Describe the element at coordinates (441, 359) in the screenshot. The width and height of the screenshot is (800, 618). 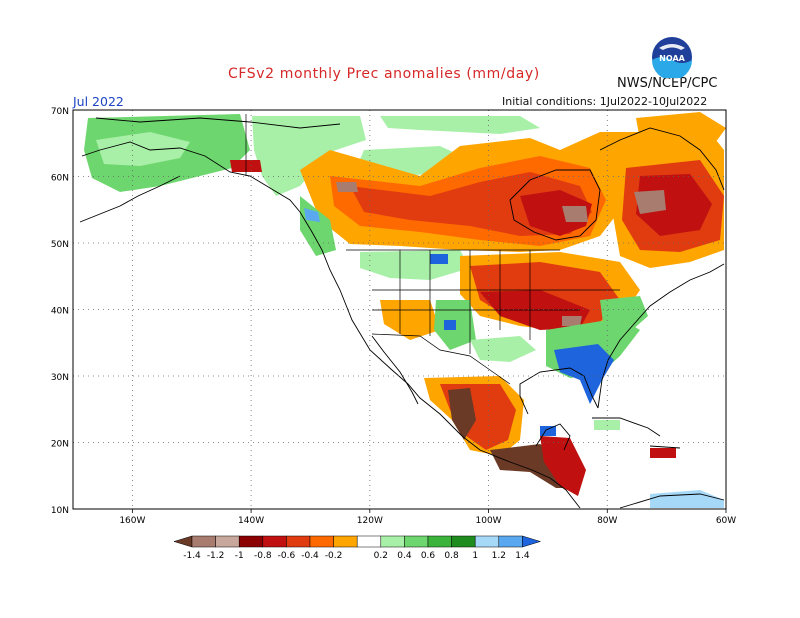
I see `border-us-mexico` at that location.